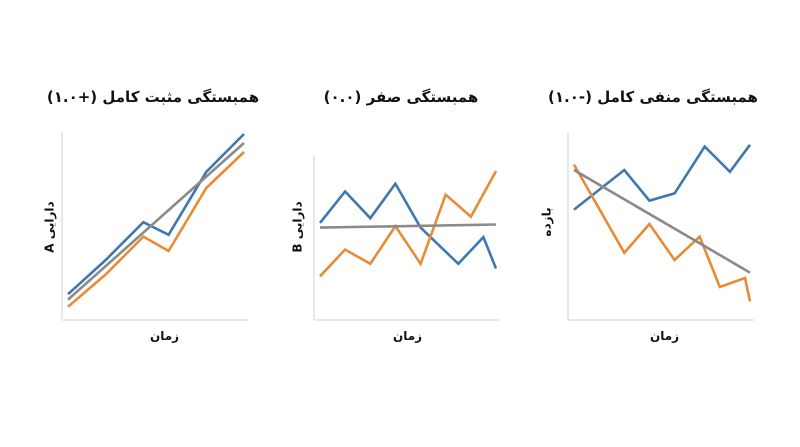 The image size is (800, 447). I want to click on chart-title: همبستگی منفی کامل (-۱.۰), so click(653, 97).